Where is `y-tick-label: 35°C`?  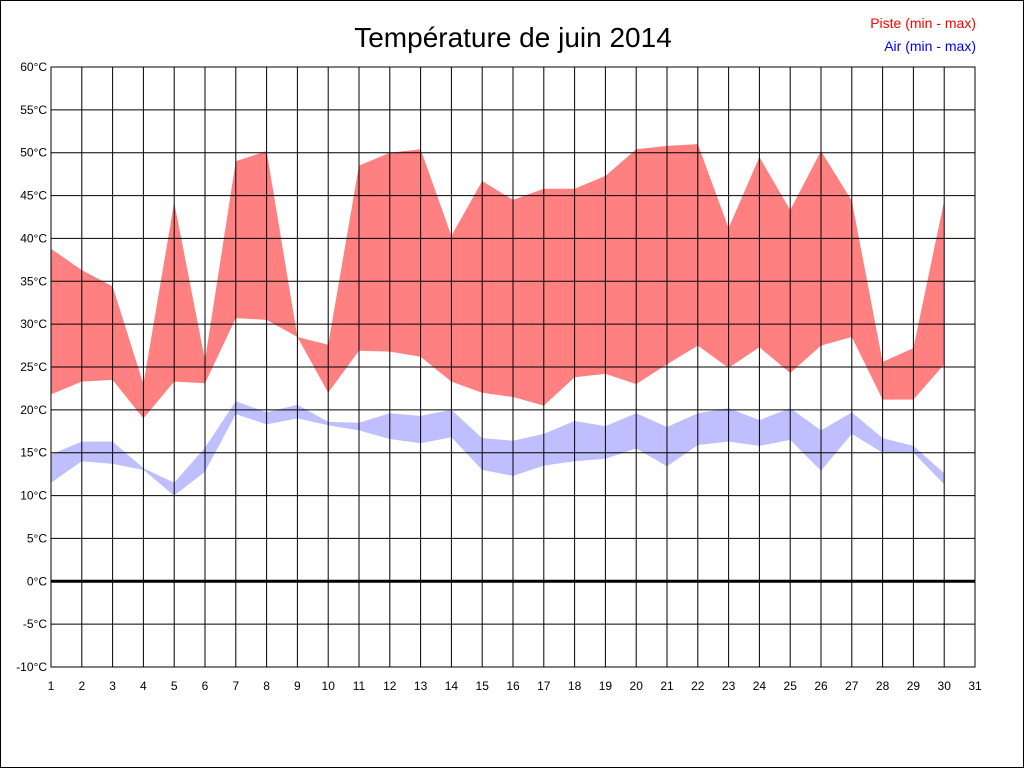
y-tick-label: 35°C is located at coordinates (33, 281).